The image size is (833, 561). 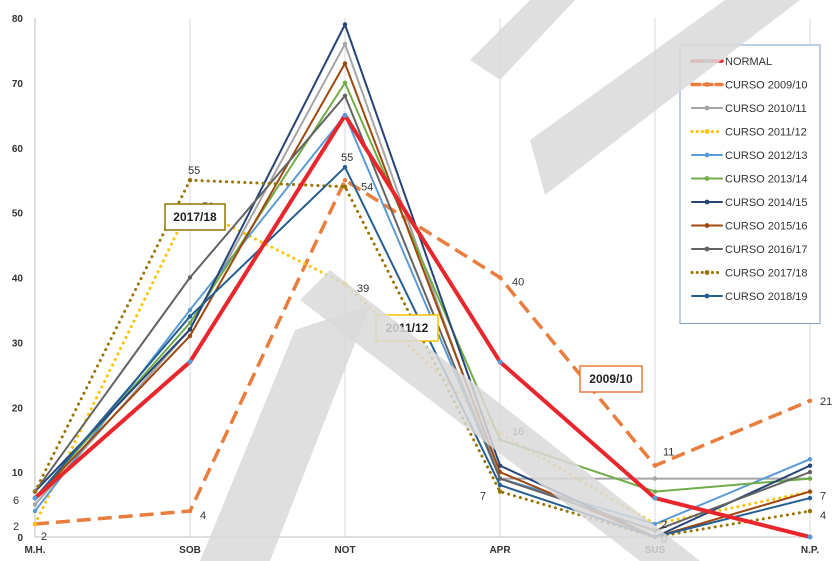 What do you see at coordinates (810, 459) in the screenshot?
I see `point-curso-2012-13-n-p` at bounding box center [810, 459].